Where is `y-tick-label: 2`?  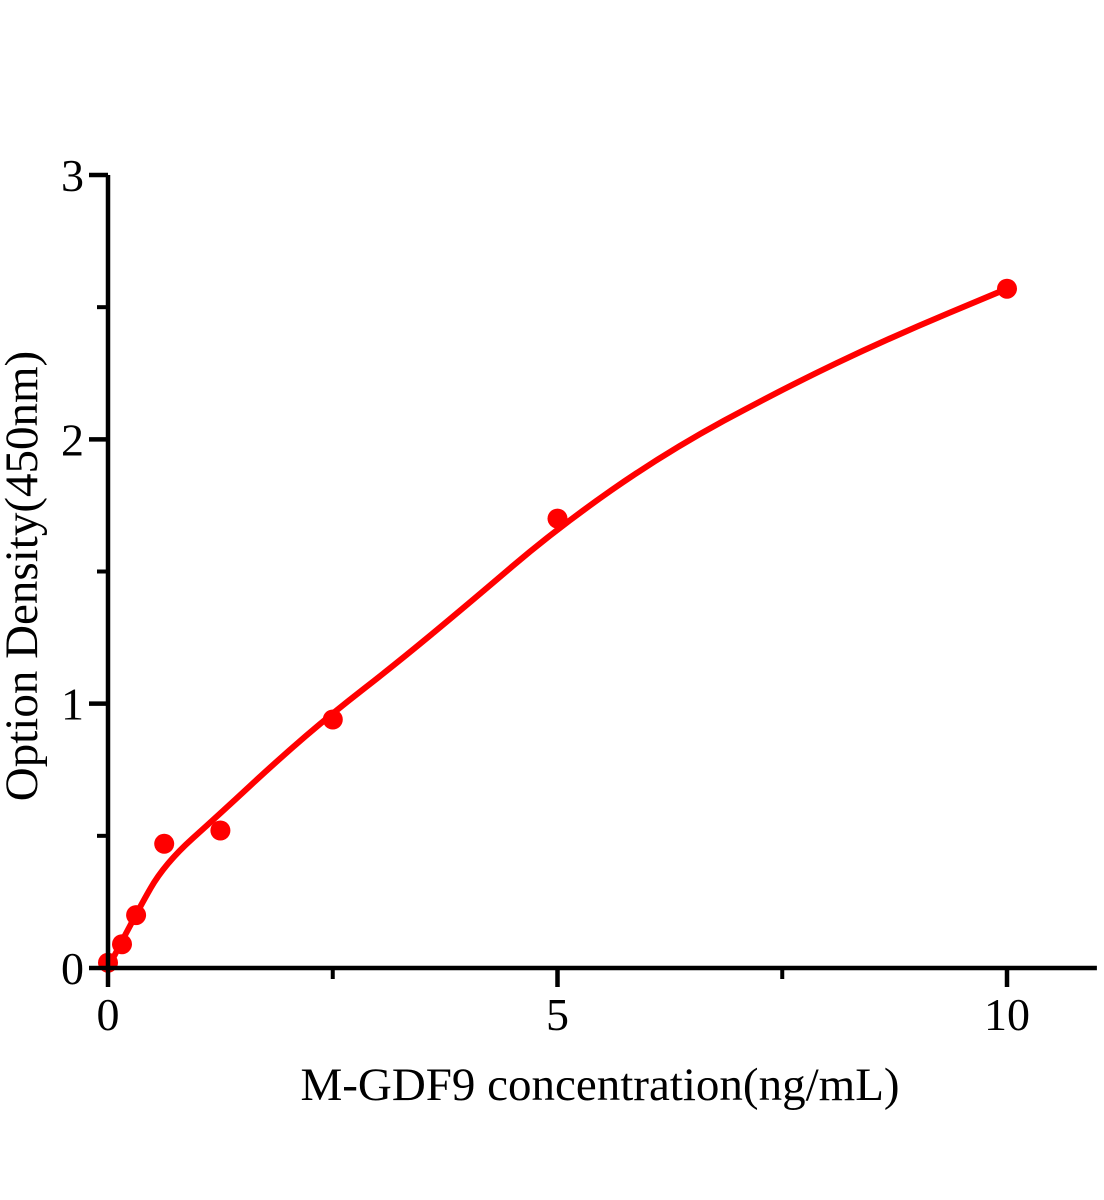 y-tick-label: 2 is located at coordinates (72, 439).